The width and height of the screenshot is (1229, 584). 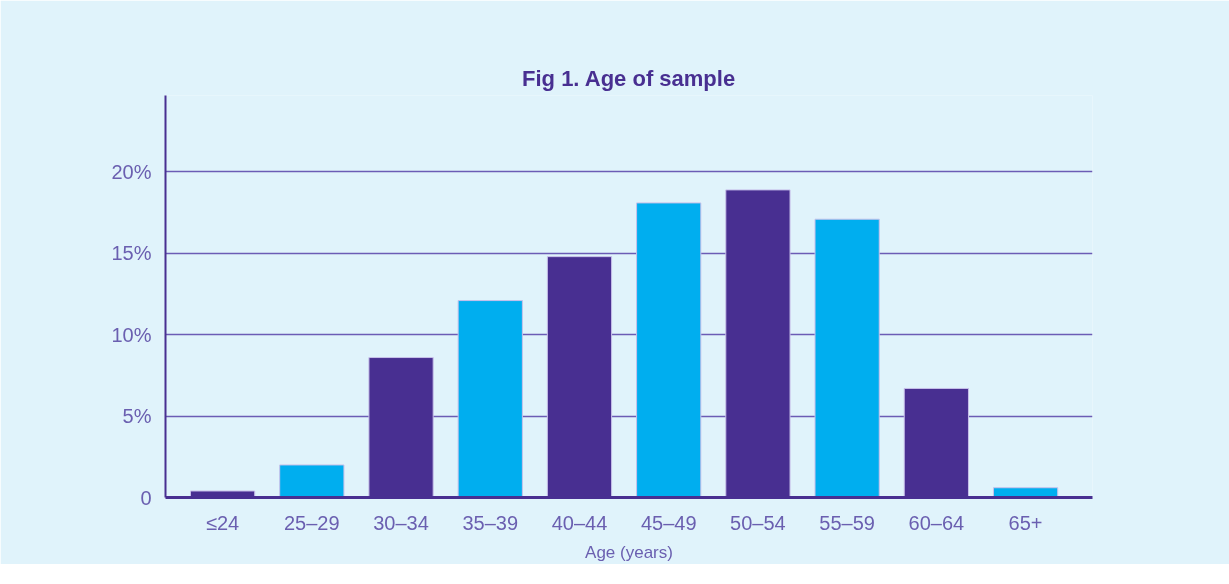 What do you see at coordinates (758, 522) in the screenshot?
I see `x-tick-label: 50–54` at bounding box center [758, 522].